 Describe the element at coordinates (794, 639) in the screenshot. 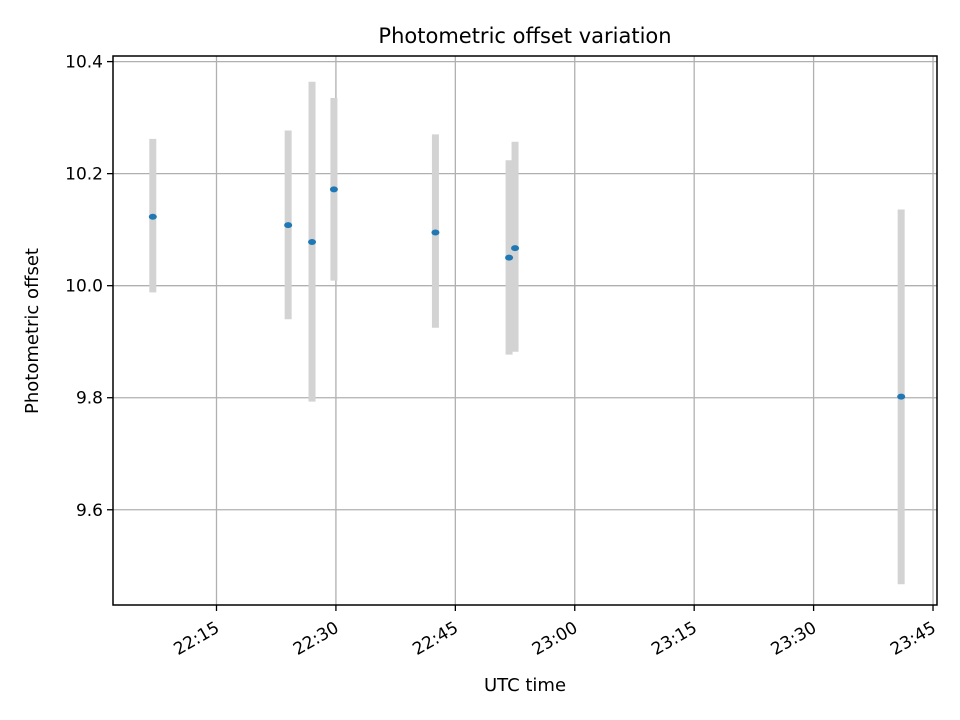

I see `x-tick-label: 23:30` at that location.